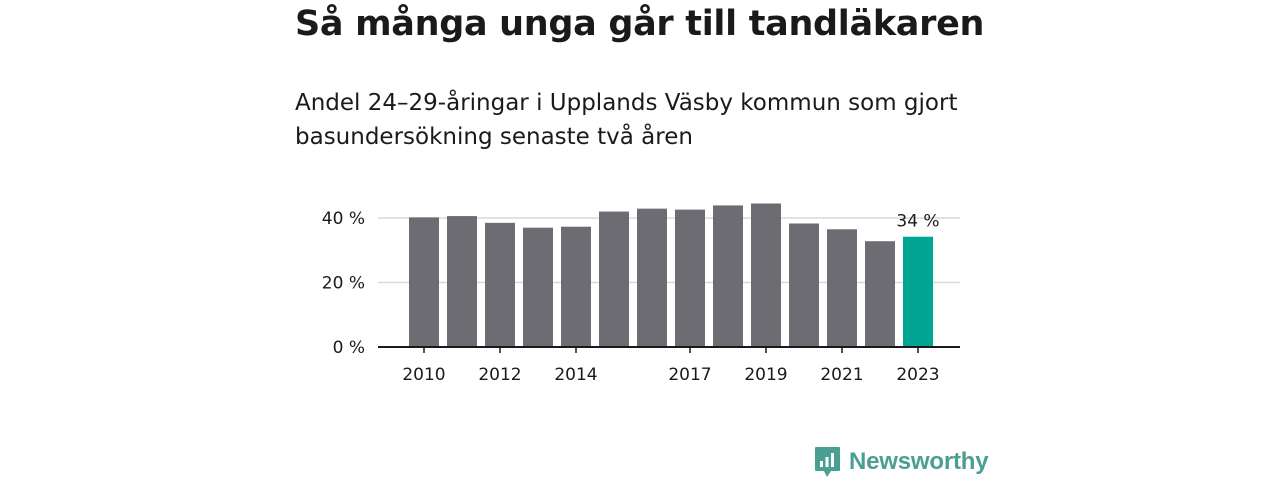  I want to click on bar-2011, so click(462, 281).